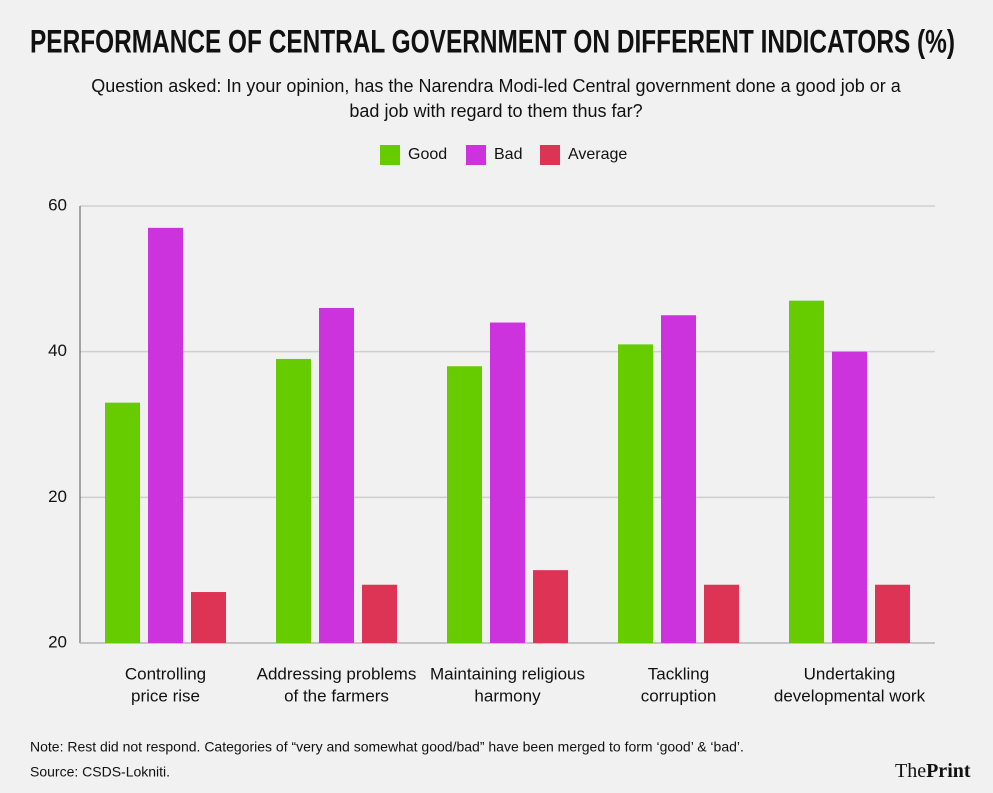  Describe the element at coordinates (336, 695) in the screenshot. I see `x-tick-label: of the farmers` at that location.